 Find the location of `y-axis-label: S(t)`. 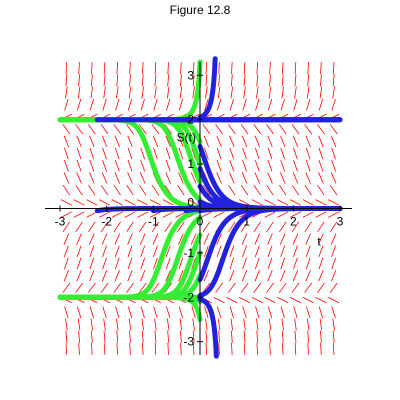

y-axis-label: S(t) is located at coordinates (186, 137).